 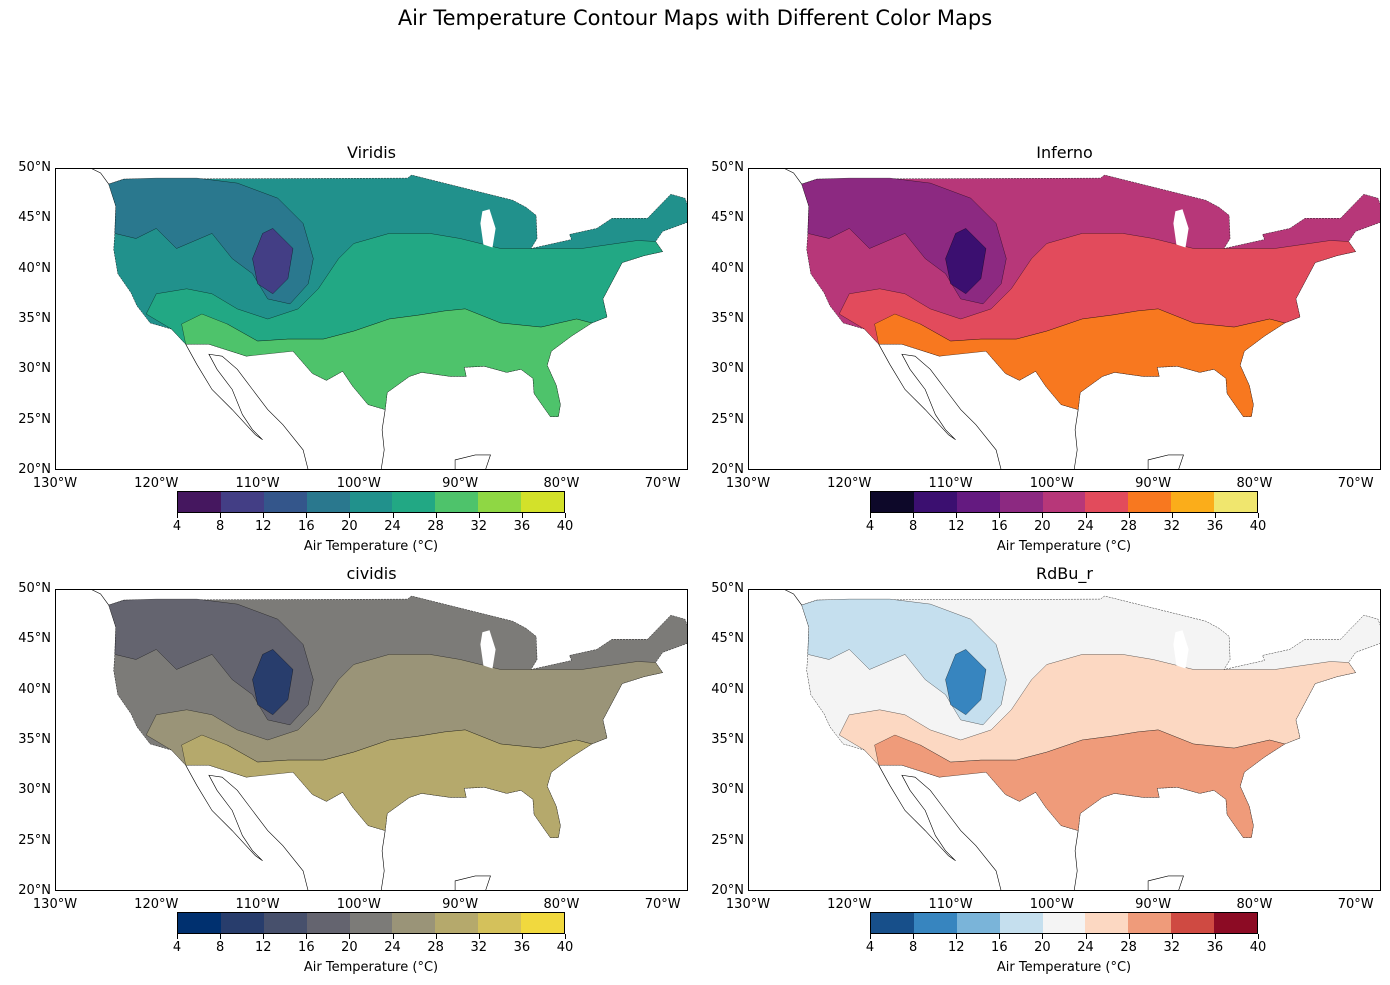 I want to click on lon-tick-label: 70°W, so click(x=1355, y=483).